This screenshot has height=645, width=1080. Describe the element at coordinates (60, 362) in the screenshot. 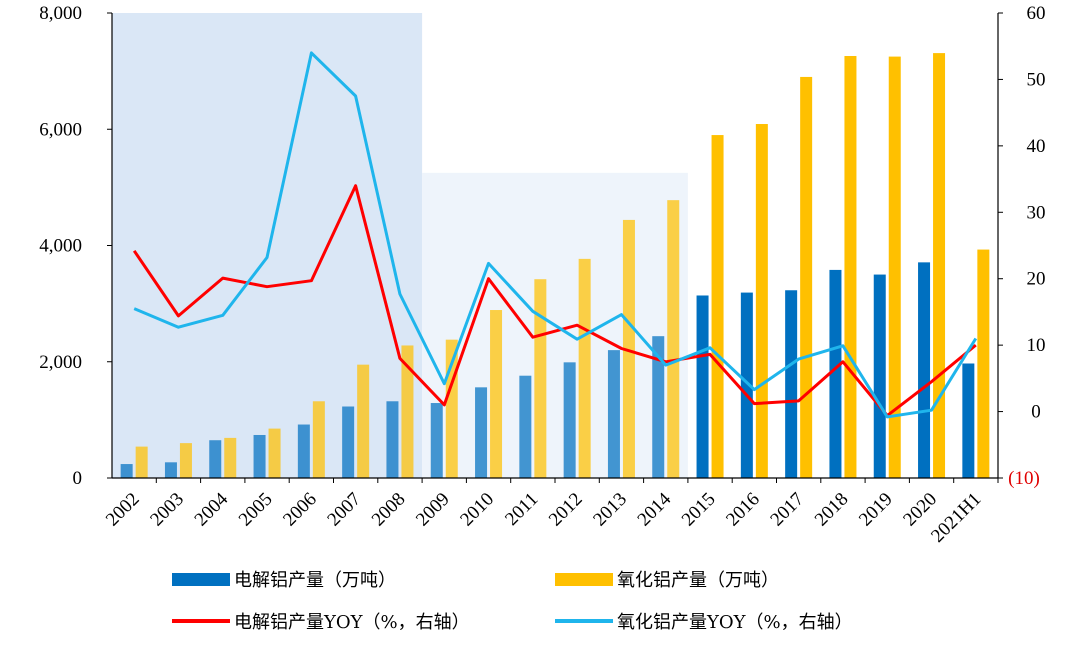

I see `y-left-tick-label: 2,000` at that location.